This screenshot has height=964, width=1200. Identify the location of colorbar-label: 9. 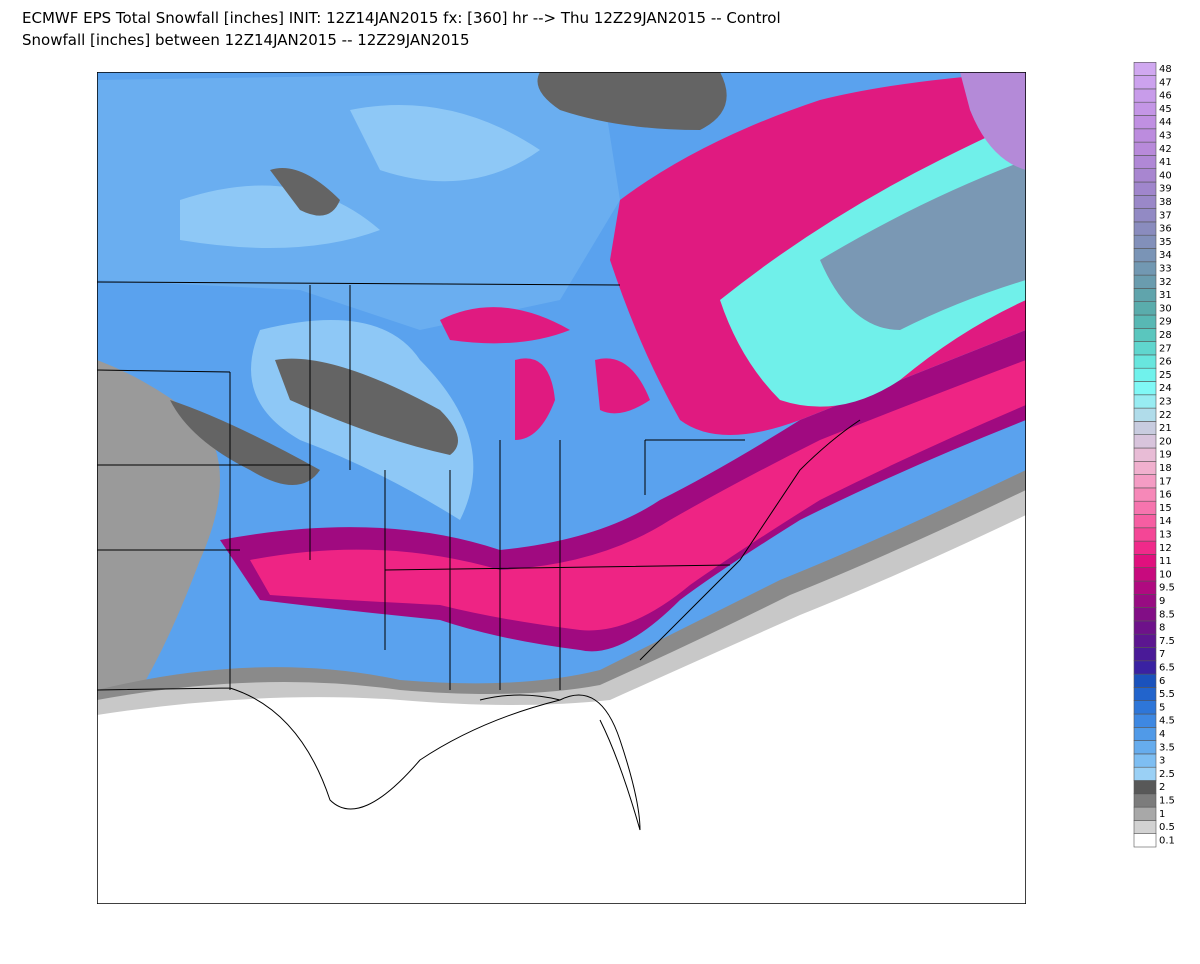
(1162, 601).